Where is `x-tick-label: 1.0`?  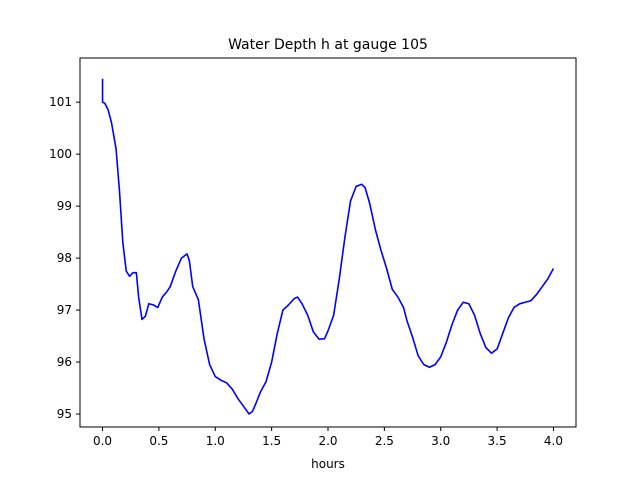 x-tick-label: 1.0 is located at coordinates (215, 441).